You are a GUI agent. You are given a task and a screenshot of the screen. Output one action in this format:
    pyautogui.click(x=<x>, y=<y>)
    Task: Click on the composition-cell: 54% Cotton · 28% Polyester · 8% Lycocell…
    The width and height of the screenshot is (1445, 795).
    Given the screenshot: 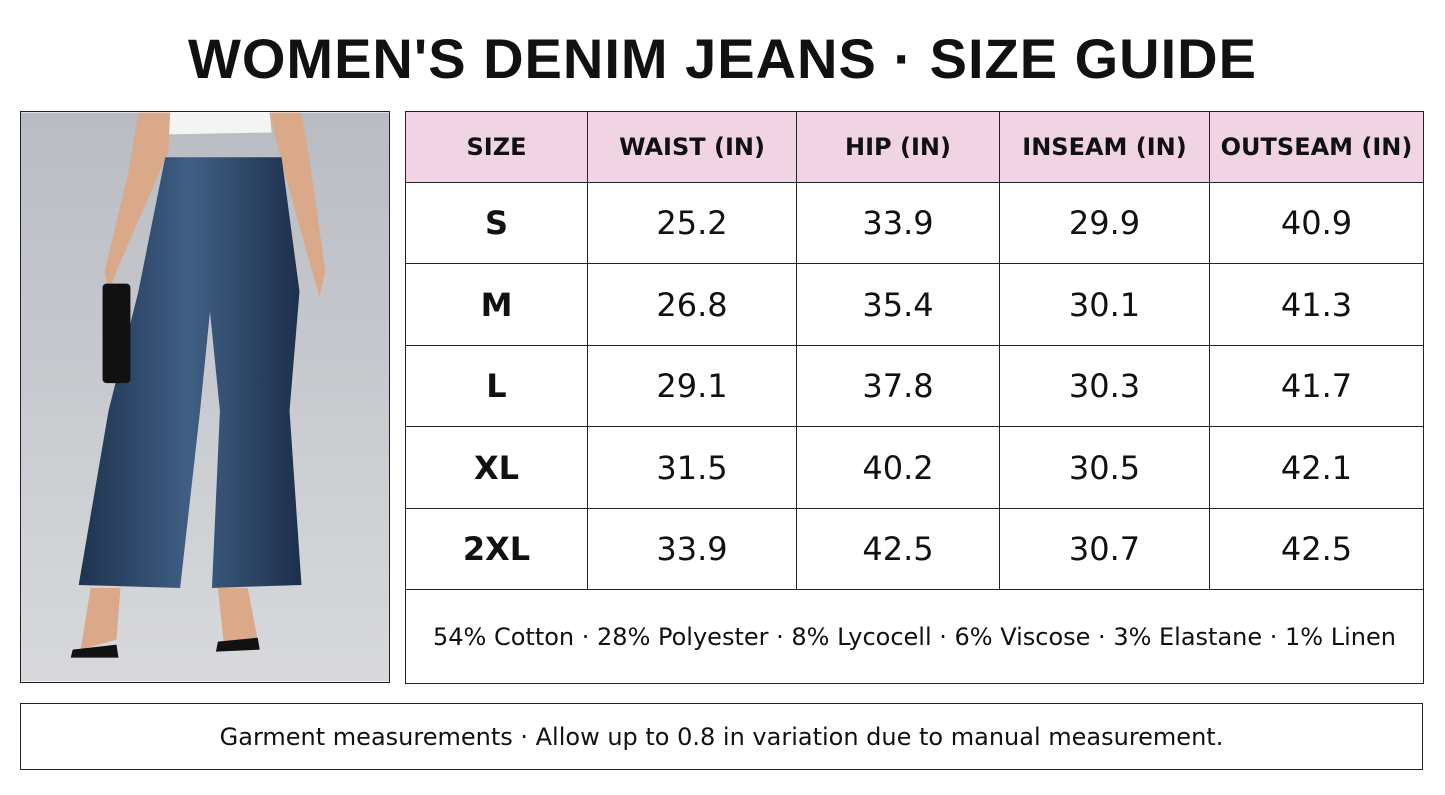 What is the action you would take?
    pyautogui.click(x=914, y=636)
    